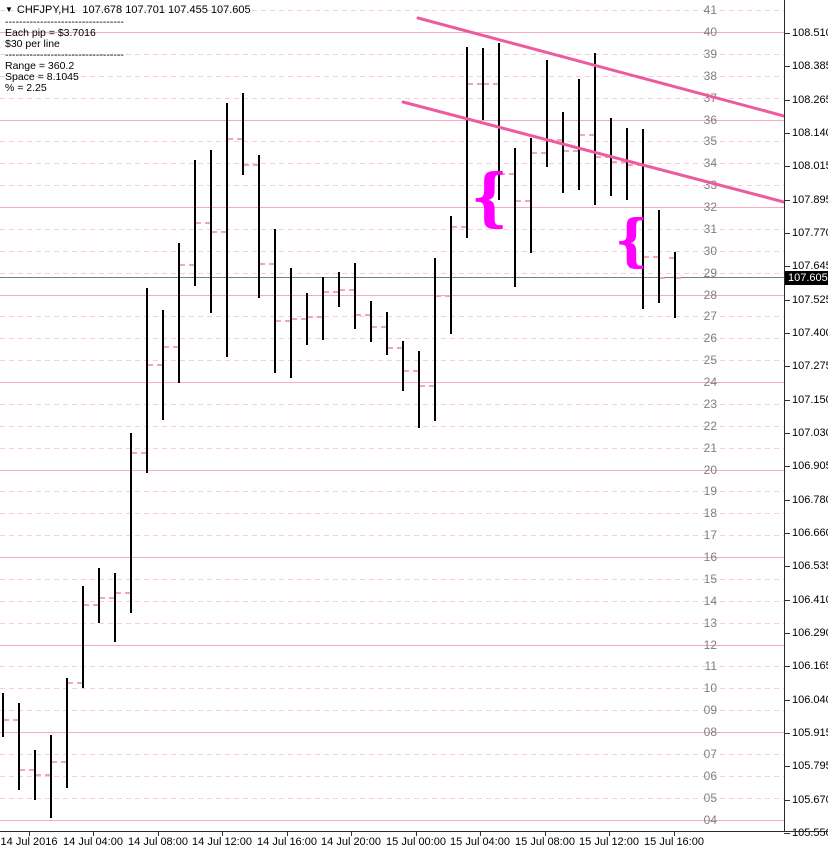 Image resolution: width=828 pixels, height=858 pixels. I want to click on price-tick-label: 105.670, so click(810, 800).